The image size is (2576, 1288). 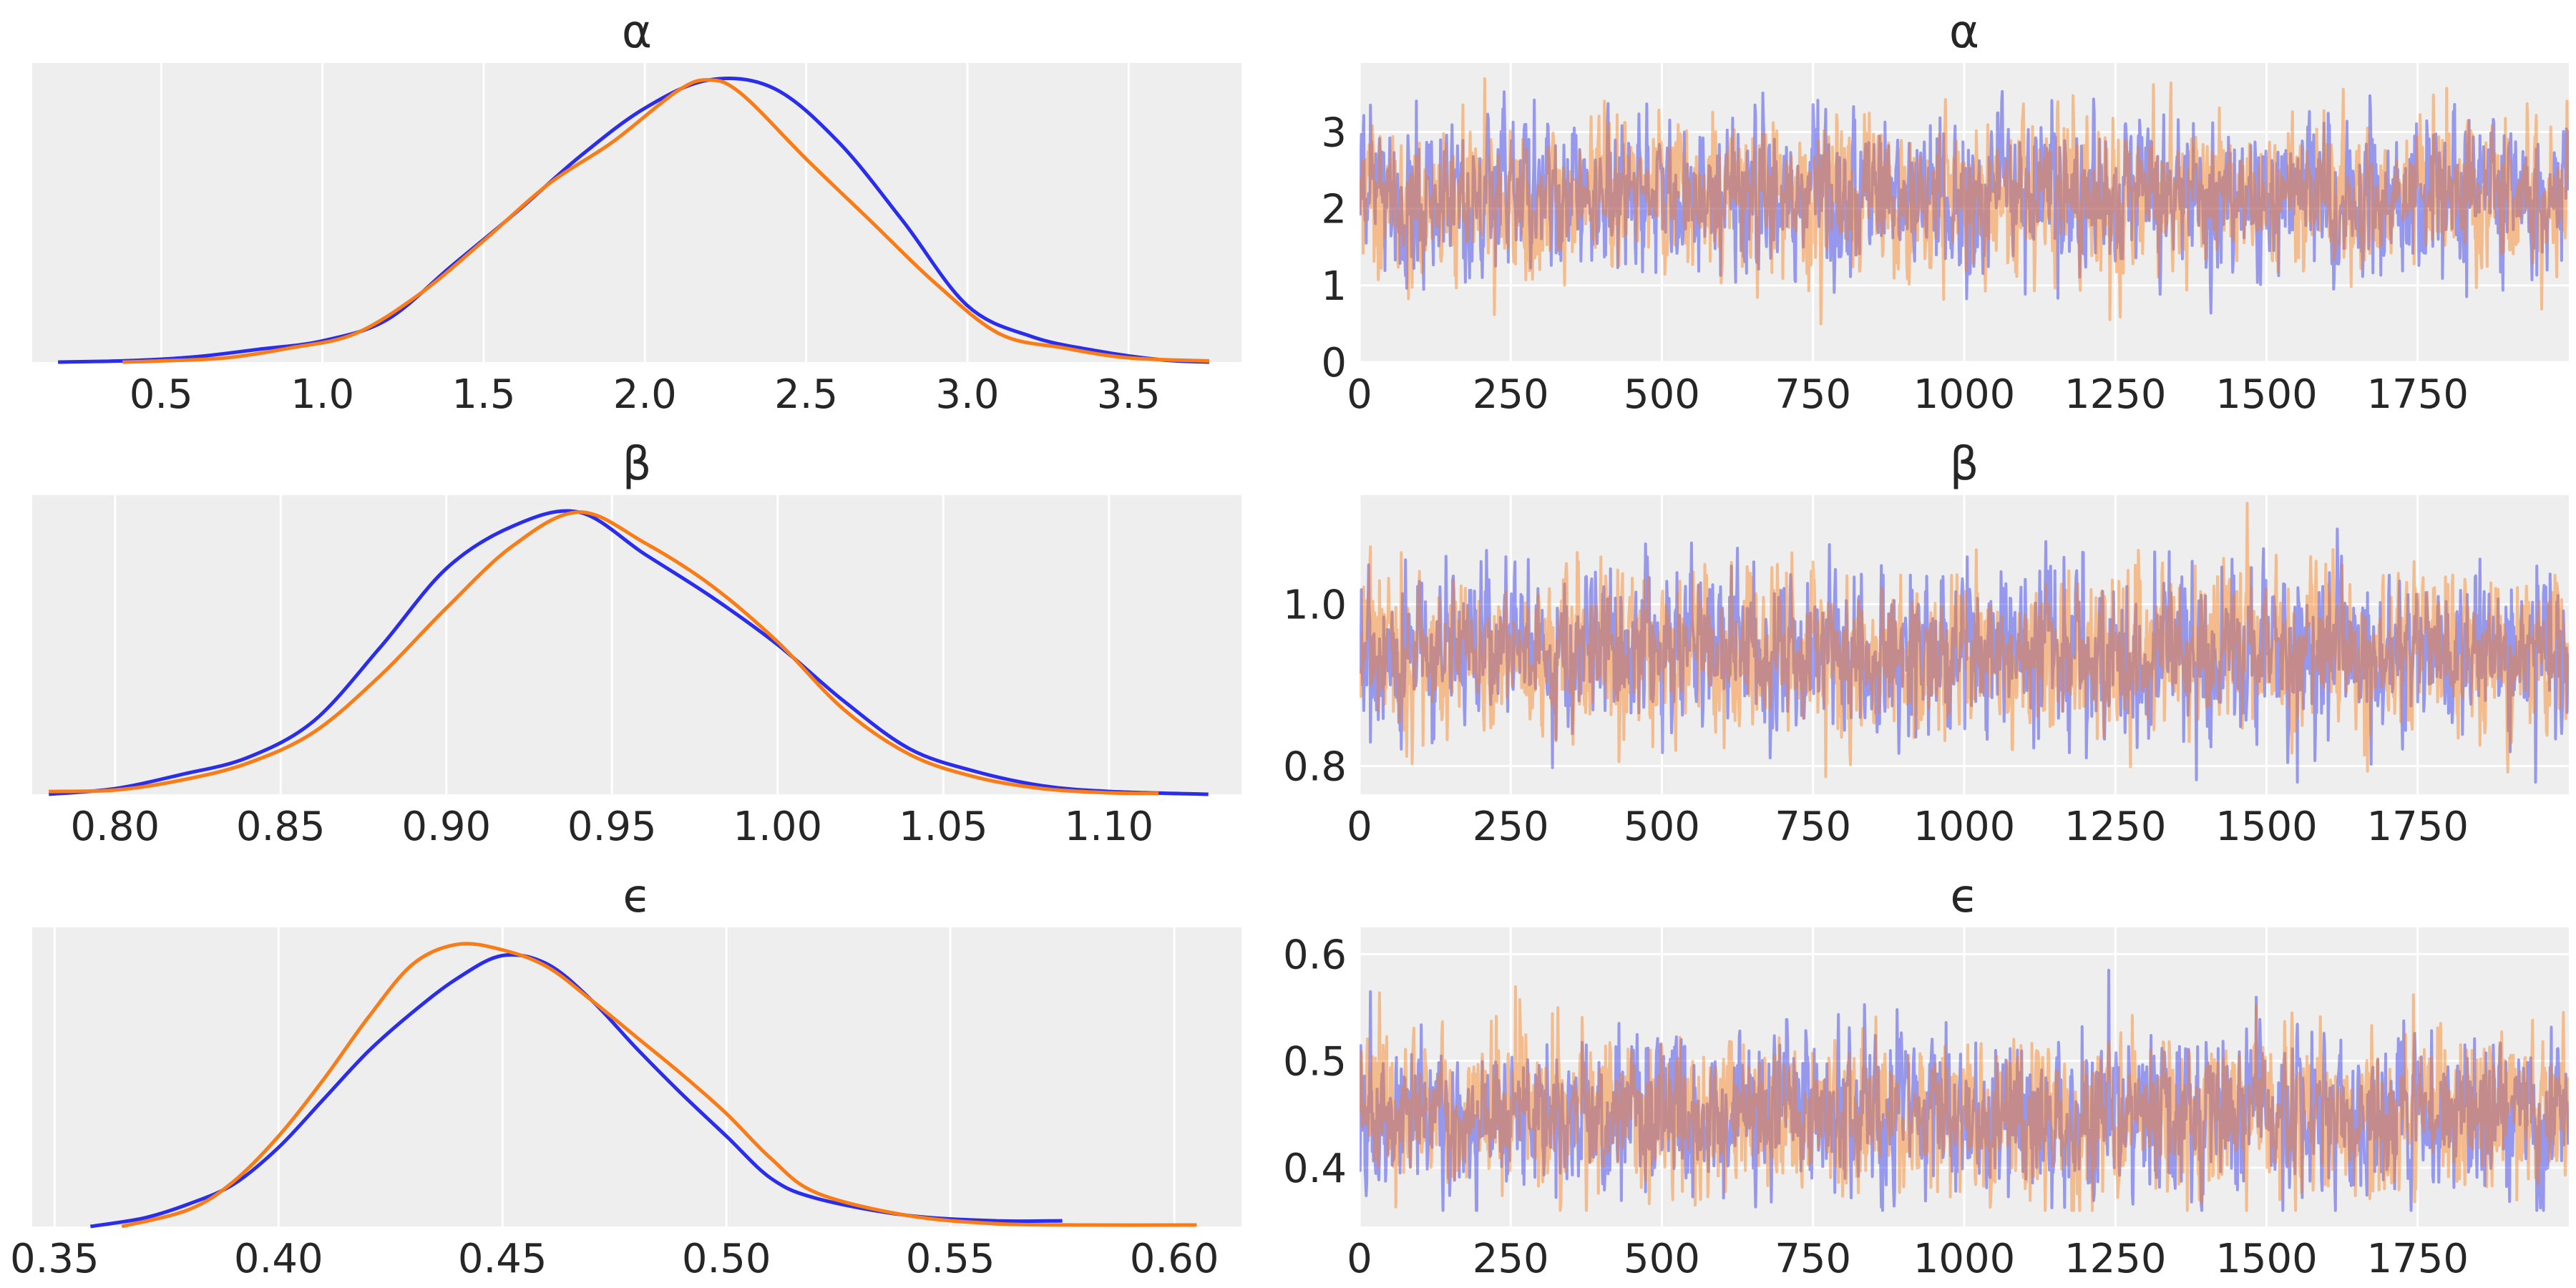 What do you see at coordinates (2115, 1259) in the screenshot?
I see `epsilon-trace-xtick-label: 1250` at bounding box center [2115, 1259].